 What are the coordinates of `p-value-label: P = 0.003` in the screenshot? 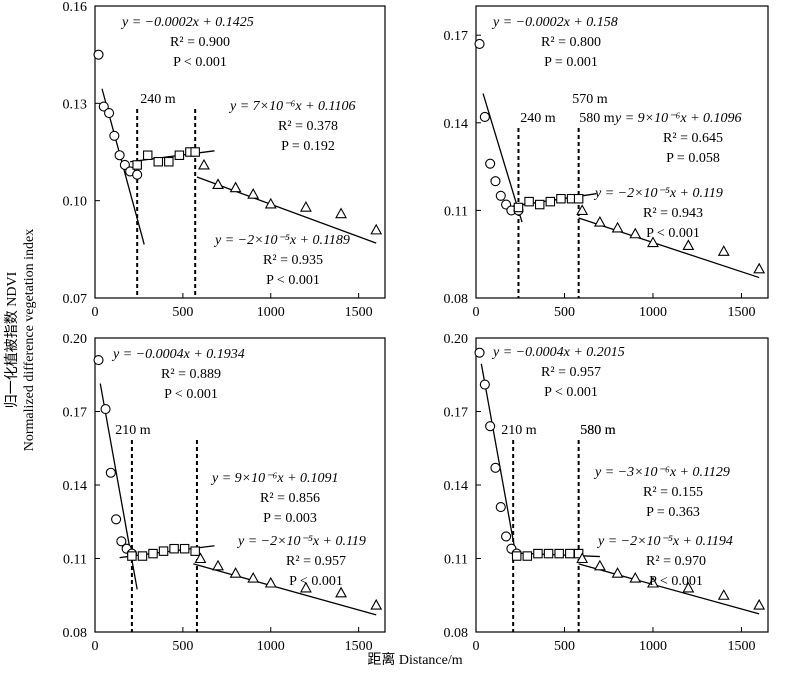 It's located at (290, 518).